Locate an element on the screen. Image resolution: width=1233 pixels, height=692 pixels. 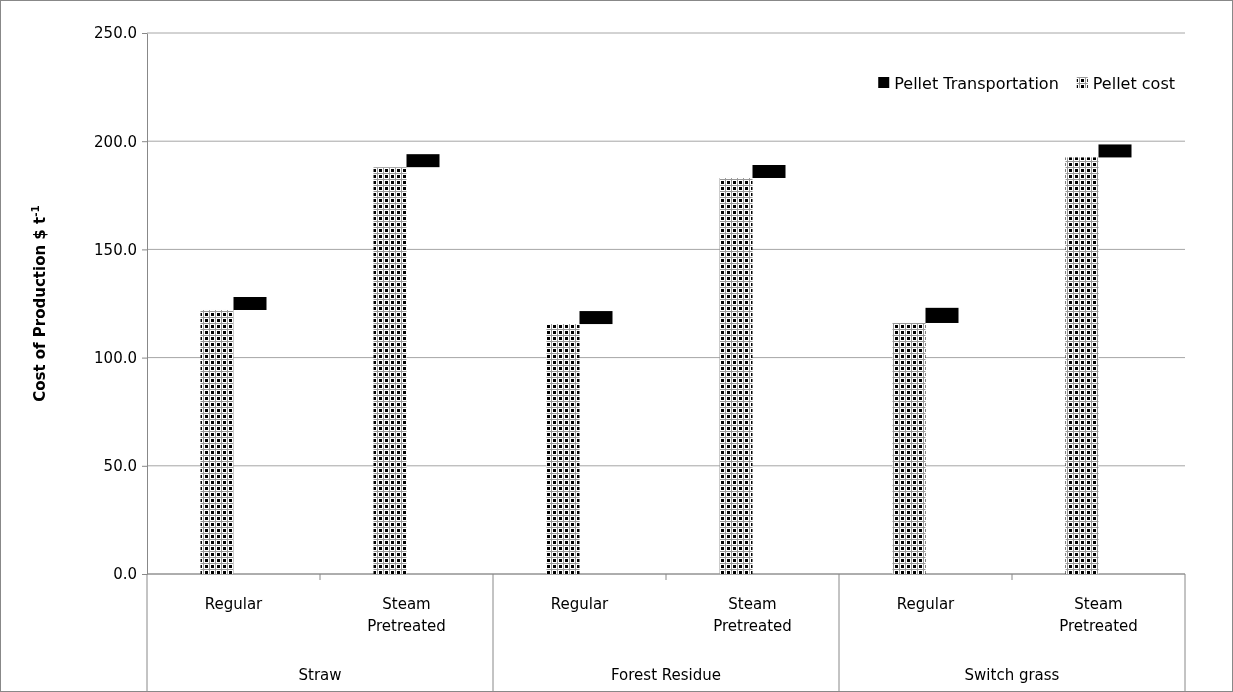
text: Straw is located at coordinates (320, 675).